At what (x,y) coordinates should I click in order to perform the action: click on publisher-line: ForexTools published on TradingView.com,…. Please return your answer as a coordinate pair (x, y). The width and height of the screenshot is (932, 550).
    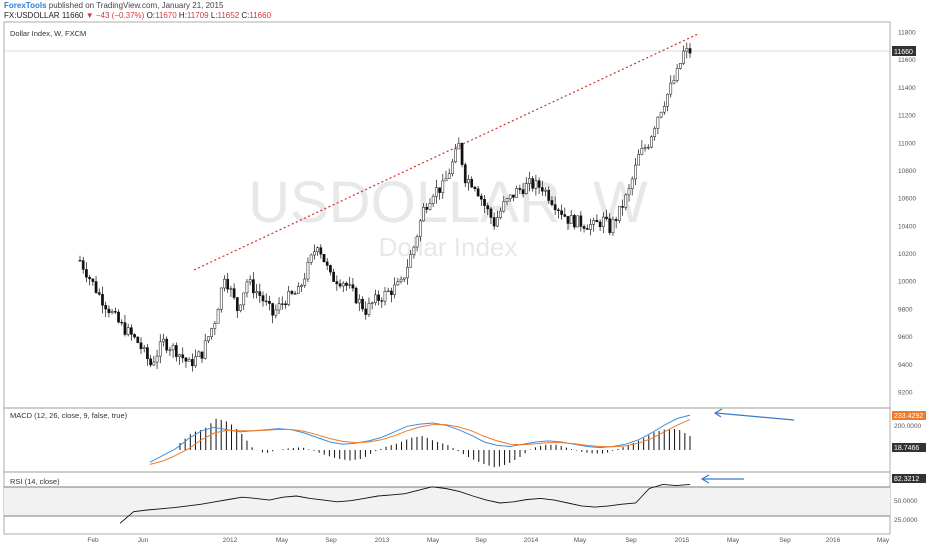
    Looking at the image, I should click on (113, 5).